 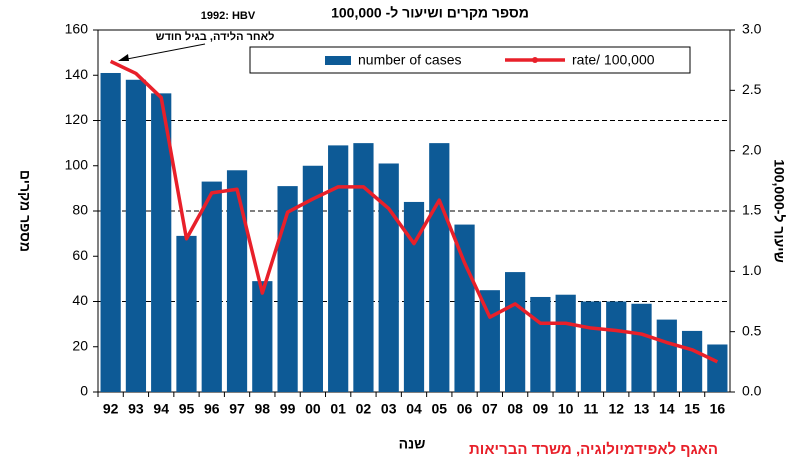 What do you see at coordinates (313, 409) in the screenshot?
I see `x-tick-label: 00` at bounding box center [313, 409].